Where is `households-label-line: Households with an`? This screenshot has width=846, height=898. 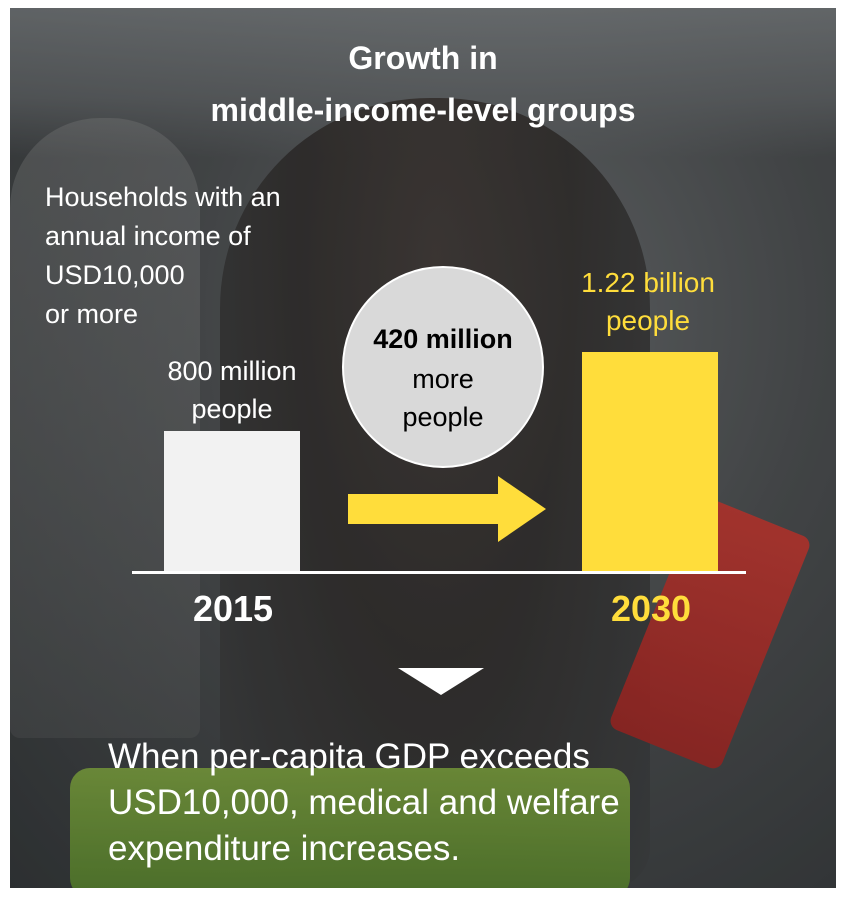
households-label-line: Households with an is located at coordinates (163, 197).